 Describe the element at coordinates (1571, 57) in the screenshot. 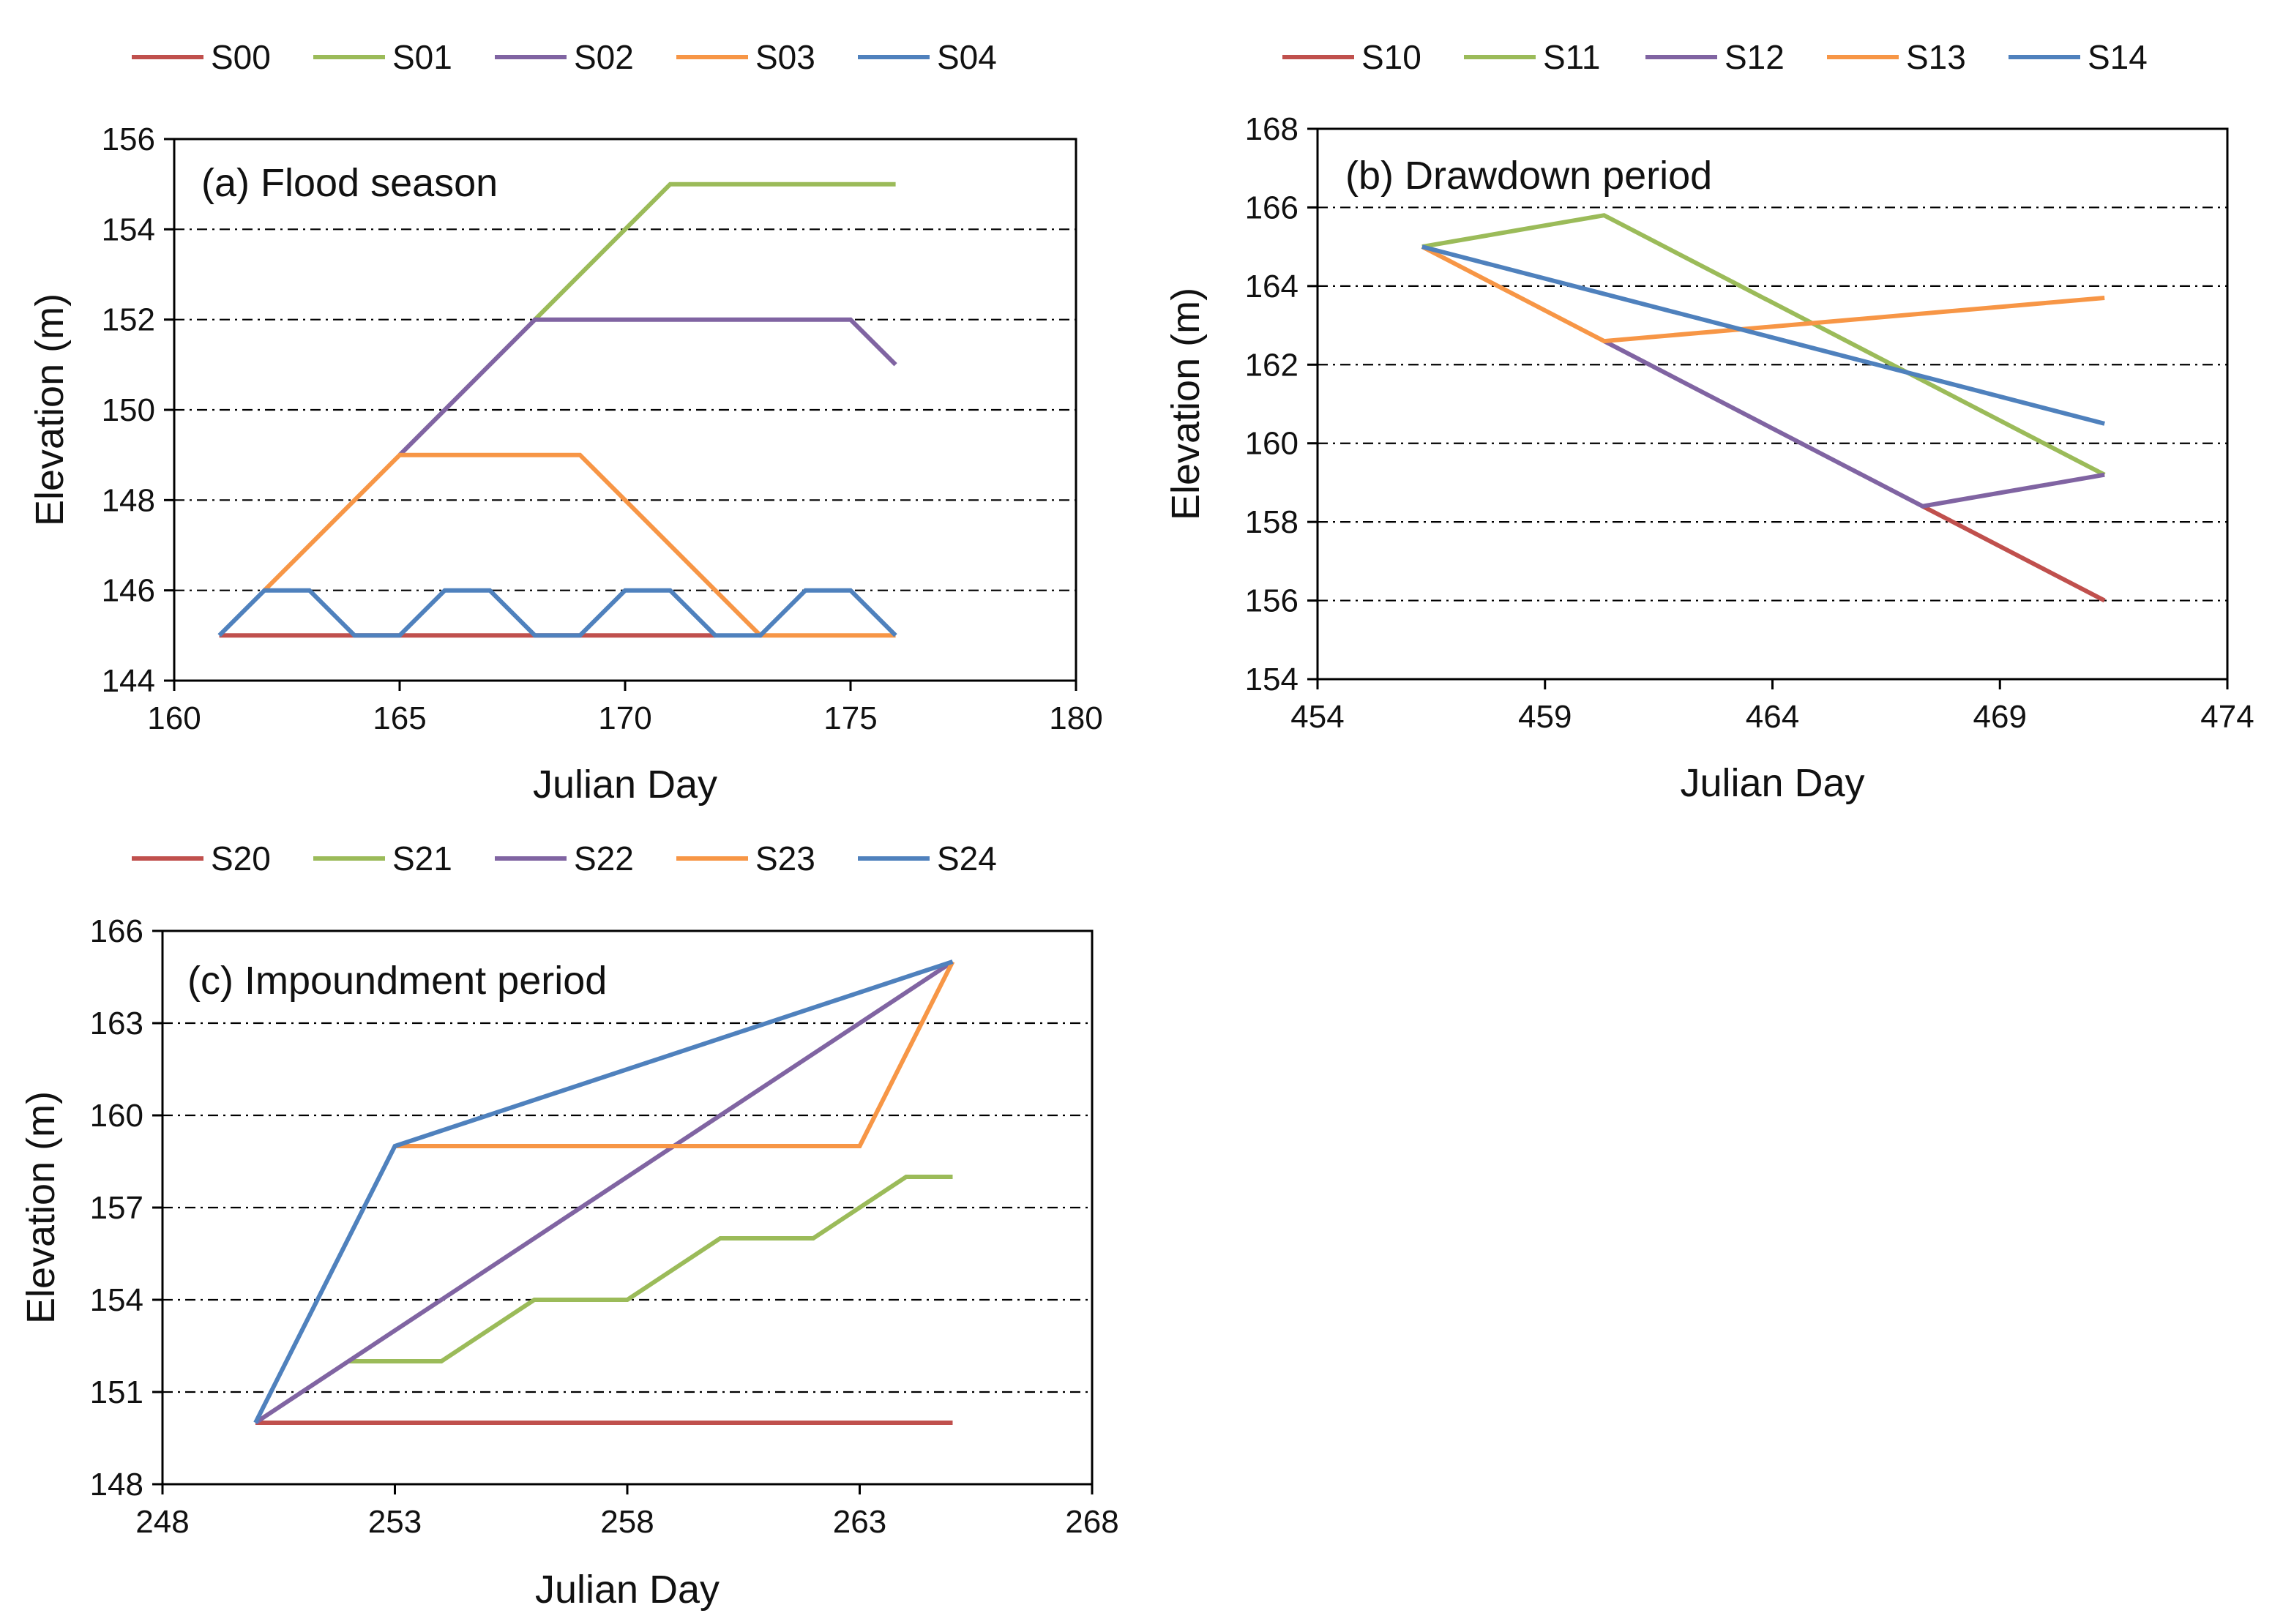

I see `legend-label-S11: S11` at that location.